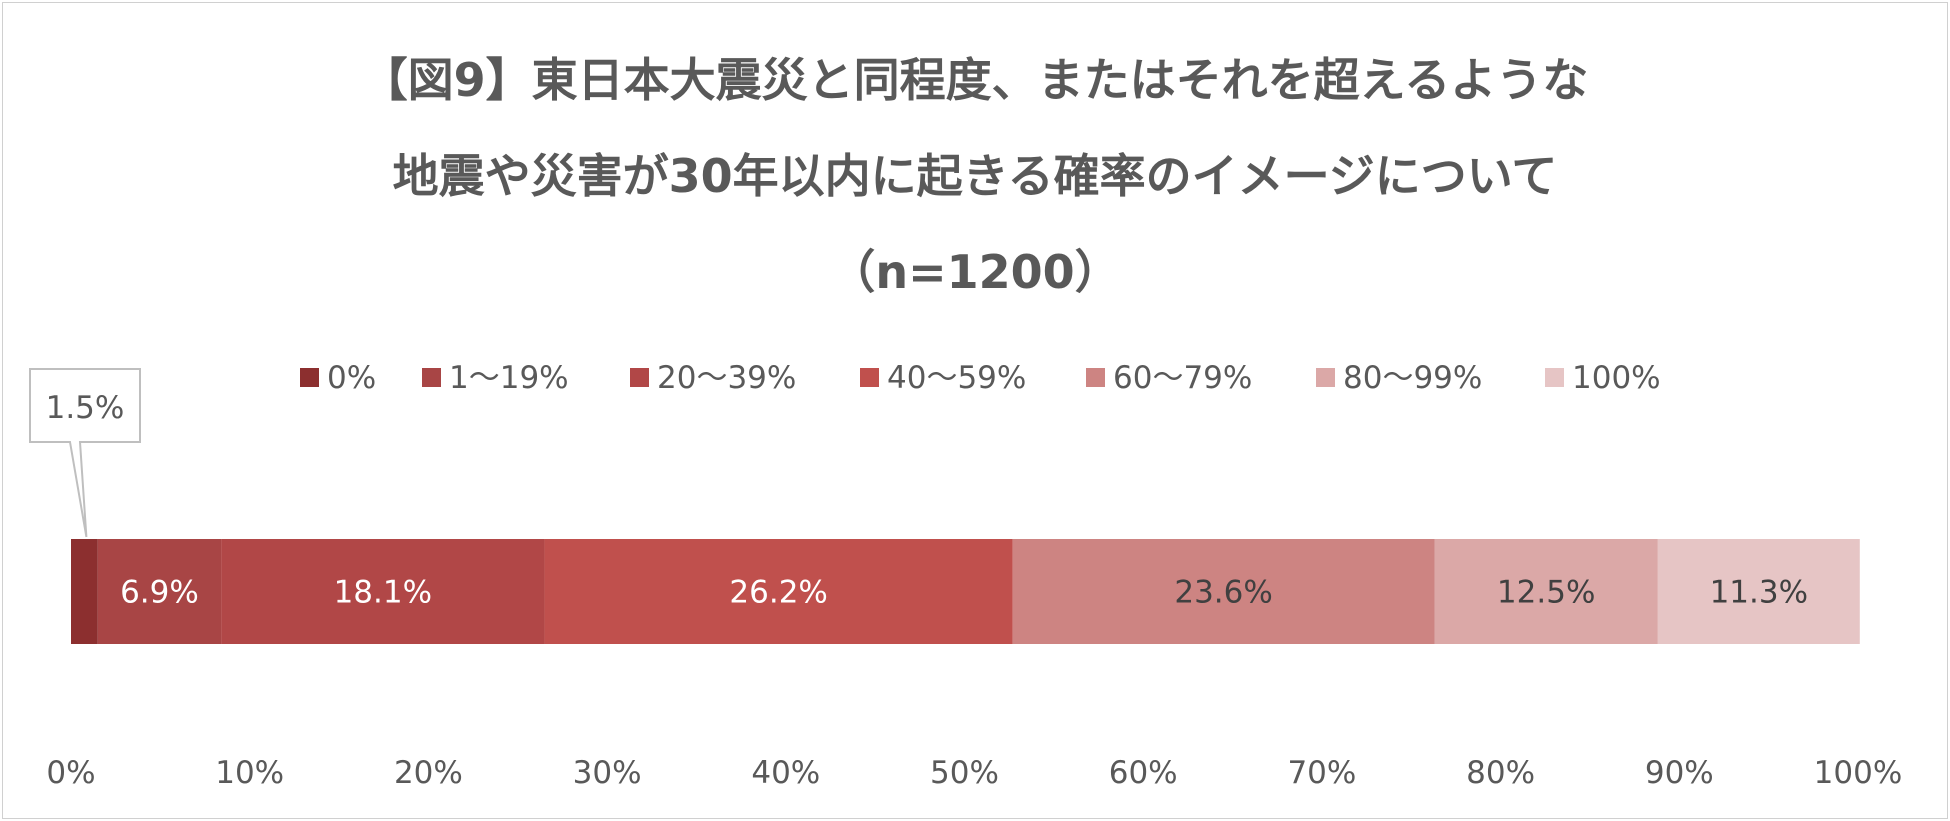  Describe the element at coordinates (1679, 773) in the screenshot. I see `x-tick-label-9: 90%` at that location.